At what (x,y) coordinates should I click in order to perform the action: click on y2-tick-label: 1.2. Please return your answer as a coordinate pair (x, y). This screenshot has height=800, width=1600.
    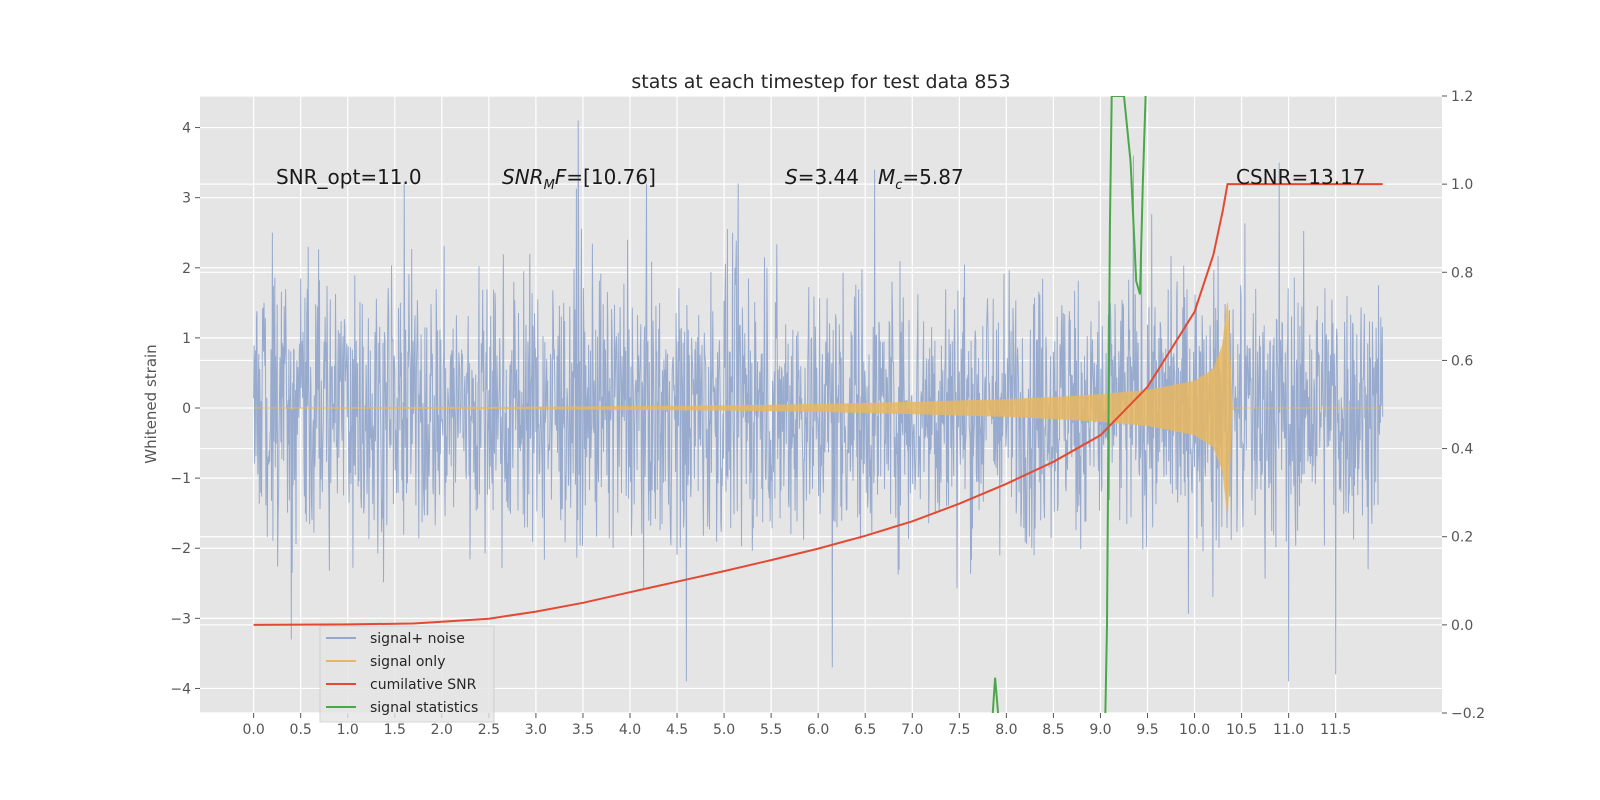
    Looking at the image, I should click on (1462, 97).